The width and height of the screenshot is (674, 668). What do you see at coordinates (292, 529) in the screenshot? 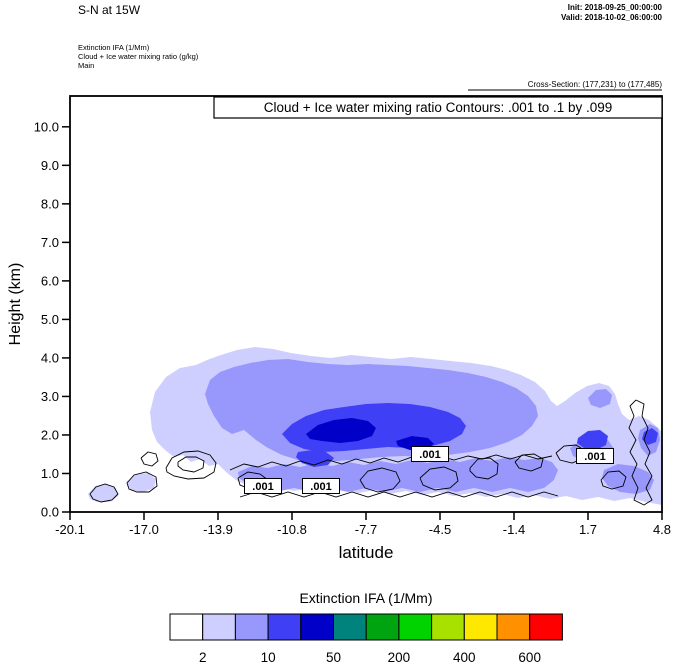
I see `x-tick-label: -10.8` at bounding box center [292, 529].